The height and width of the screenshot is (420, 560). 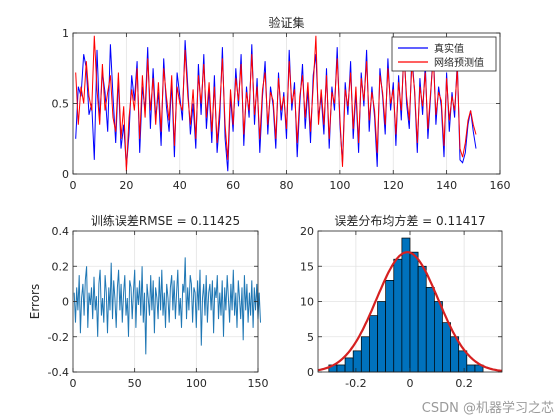 What do you see at coordinates (35, 302) in the screenshot?
I see `y-axis-label: Errors` at bounding box center [35, 302].